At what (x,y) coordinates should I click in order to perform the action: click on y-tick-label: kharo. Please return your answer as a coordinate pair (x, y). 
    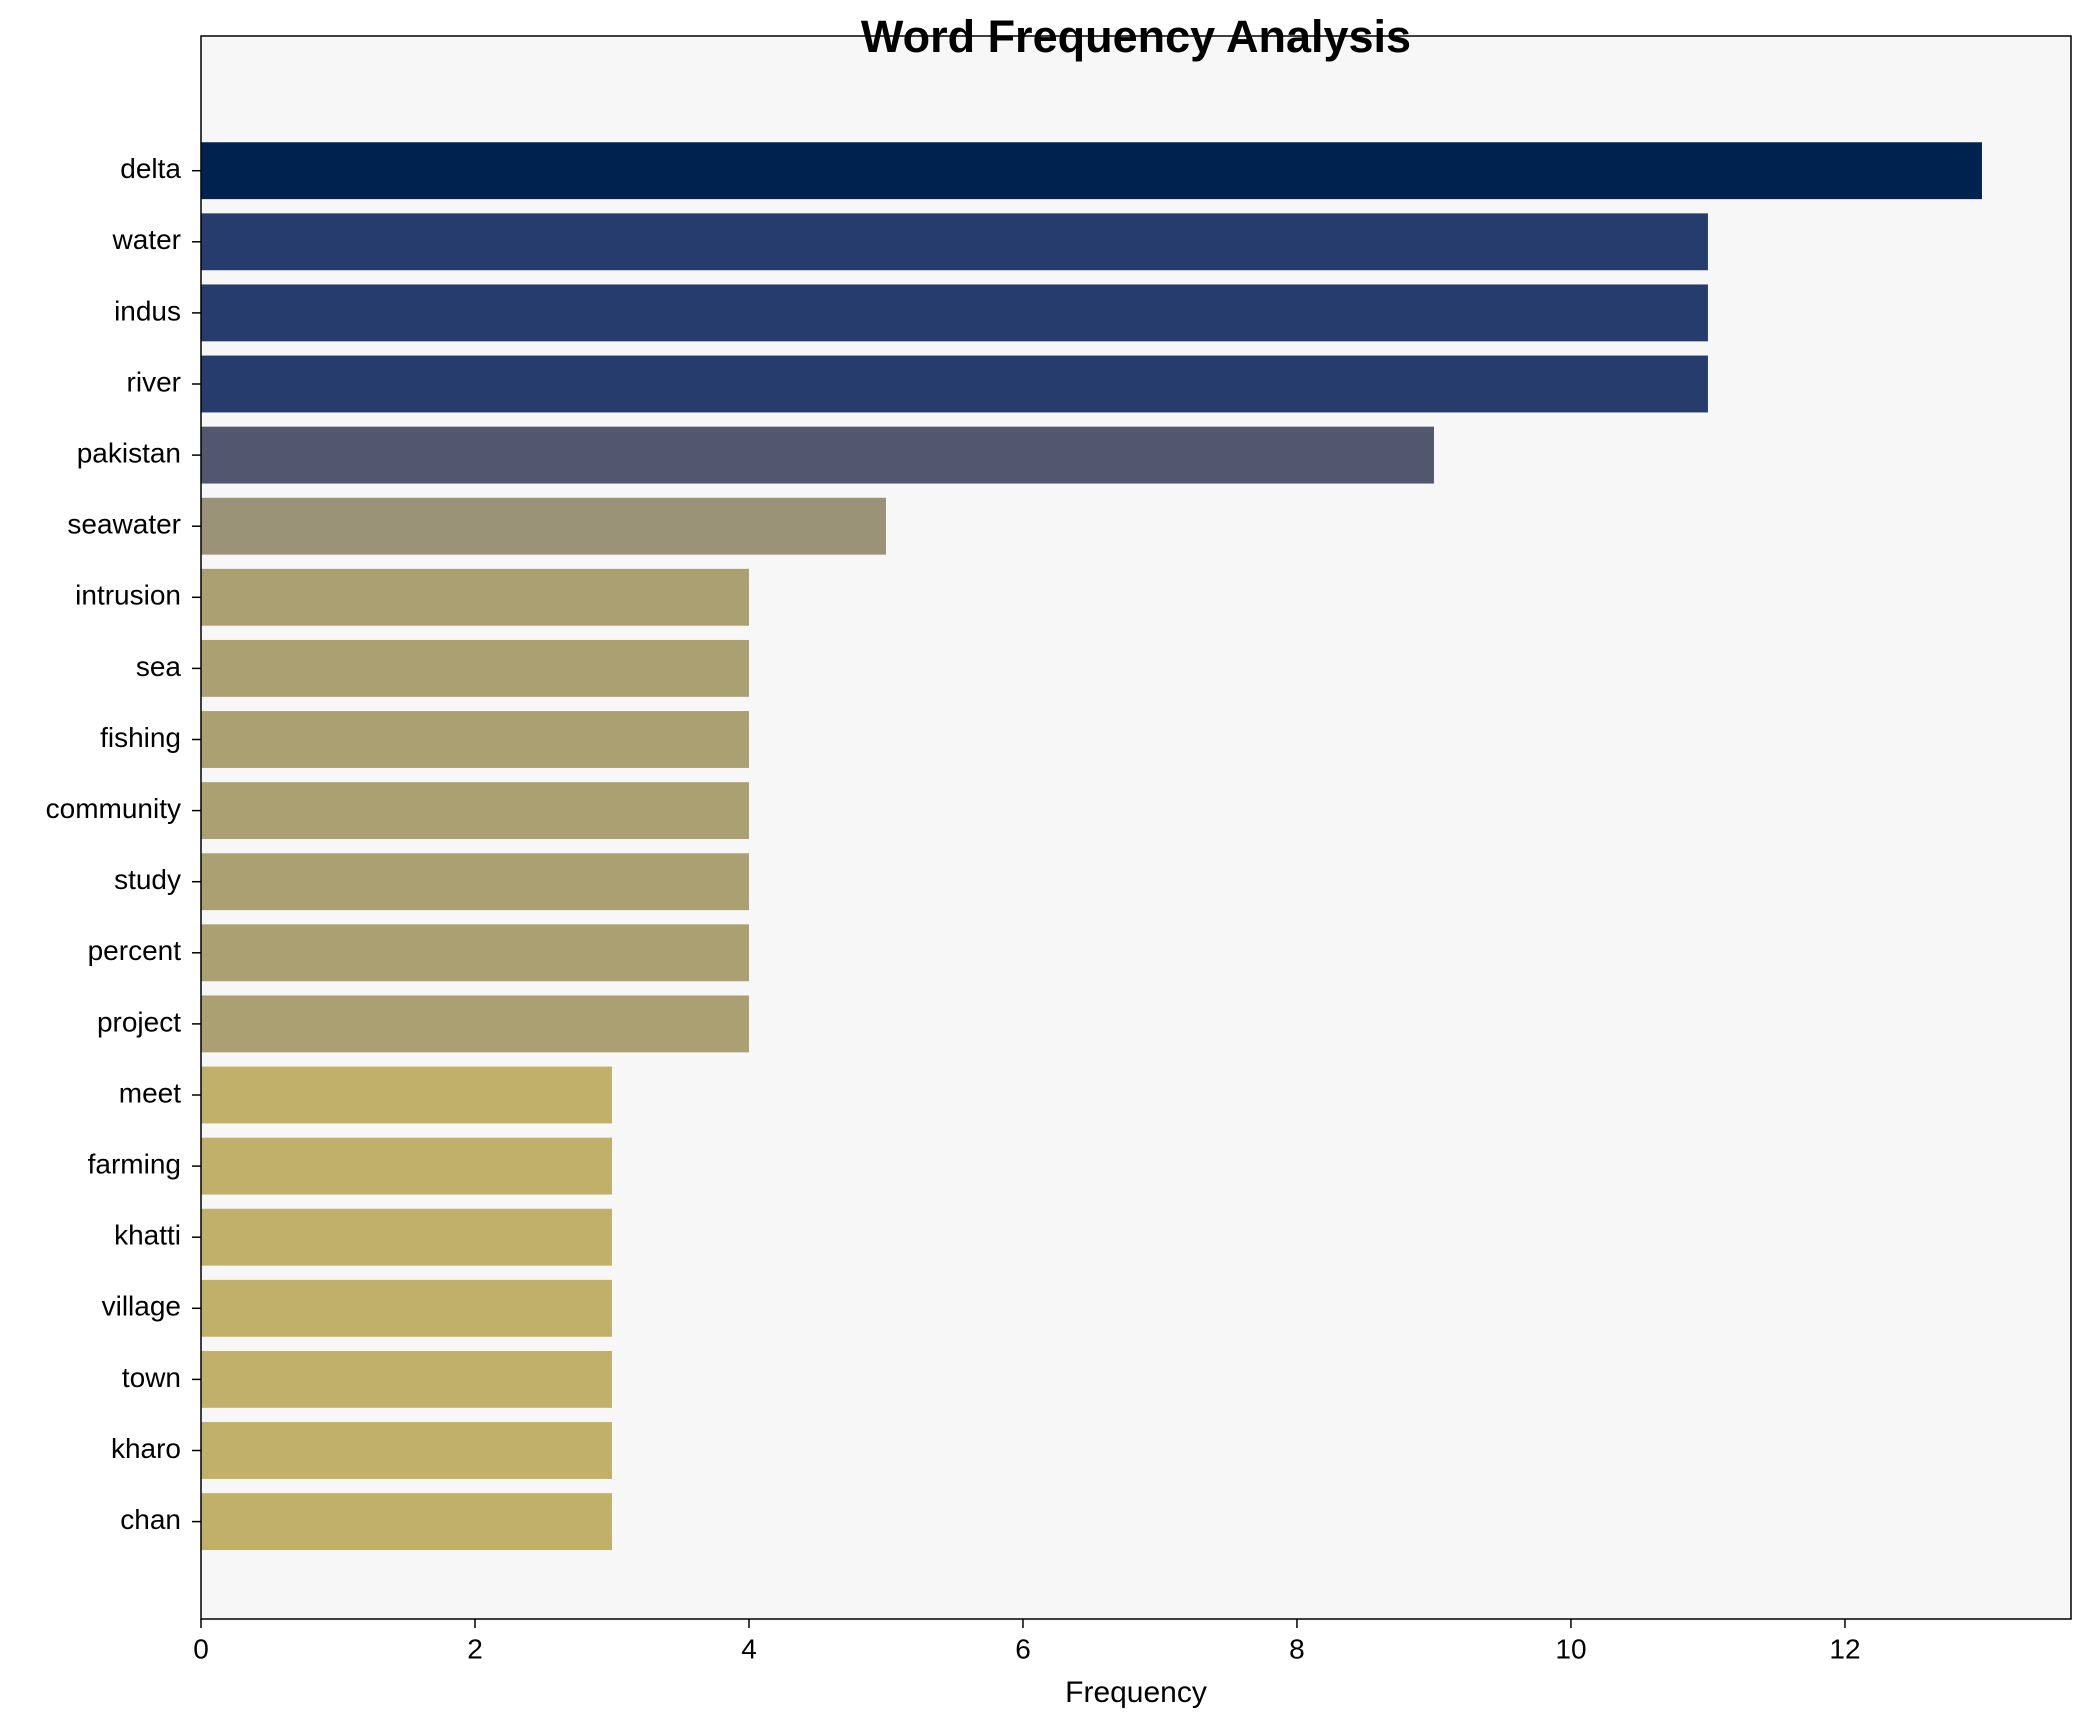
    Looking at the image, I should click on (146, 1448).